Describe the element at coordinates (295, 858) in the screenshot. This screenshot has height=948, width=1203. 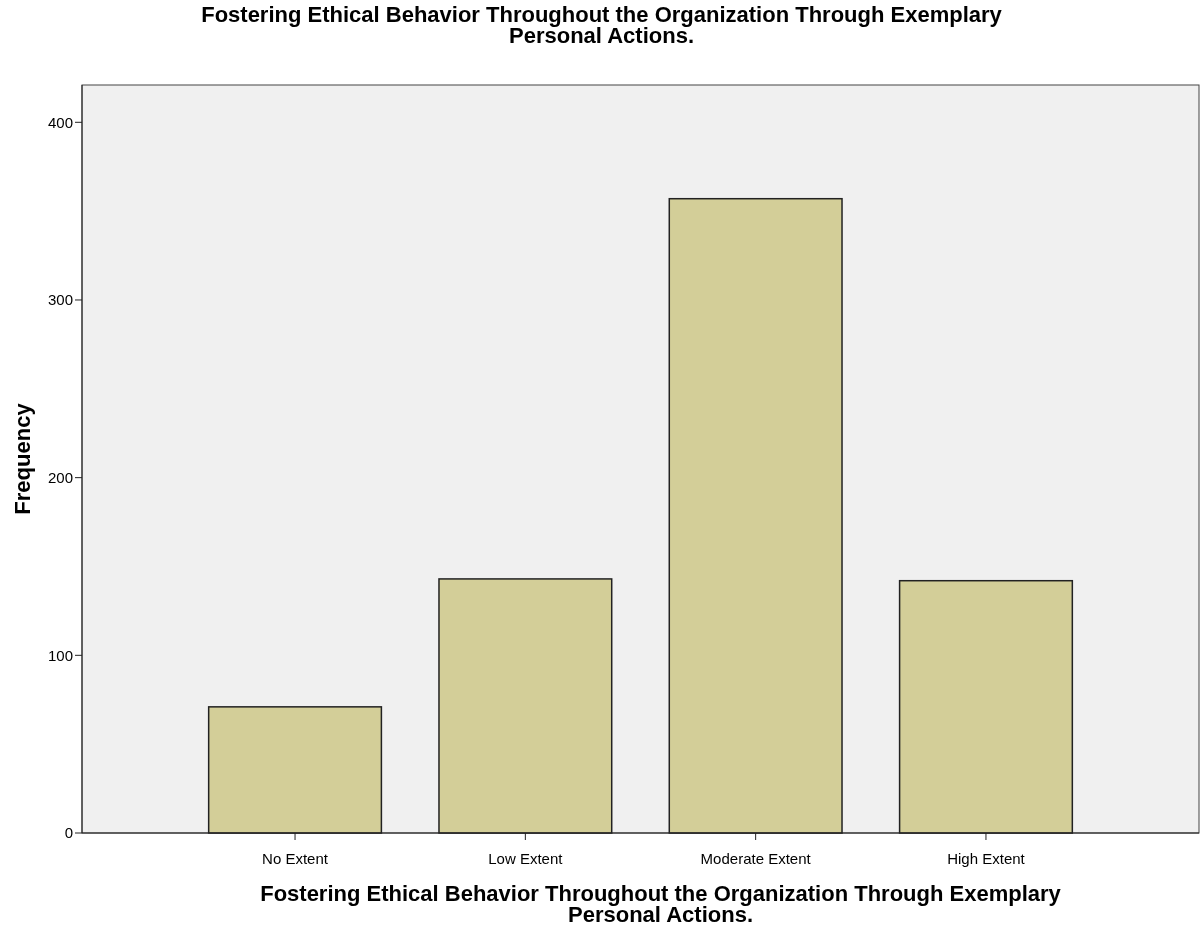
I see `x-tick-label: No Extent` at that location.